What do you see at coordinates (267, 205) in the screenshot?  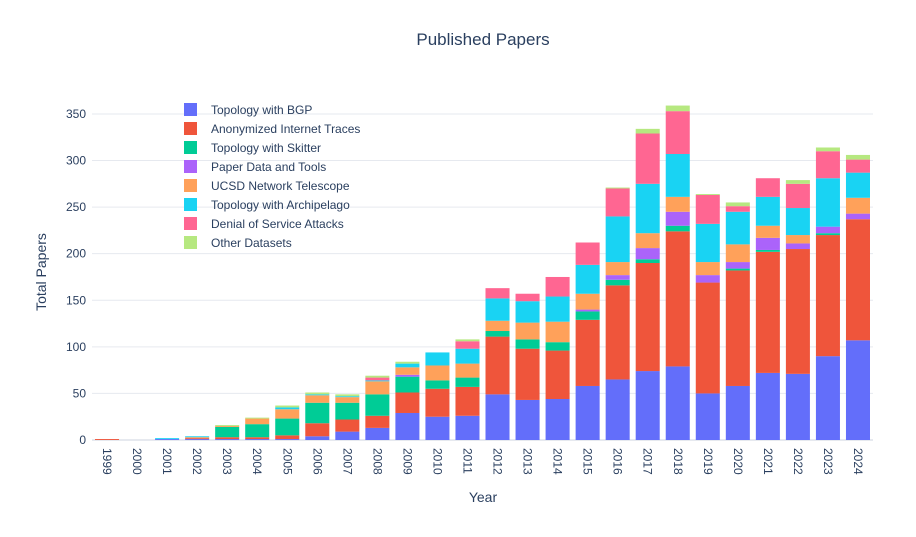 I see `legend-item: Topology with Archipelago` at bounding box center [267, 205].